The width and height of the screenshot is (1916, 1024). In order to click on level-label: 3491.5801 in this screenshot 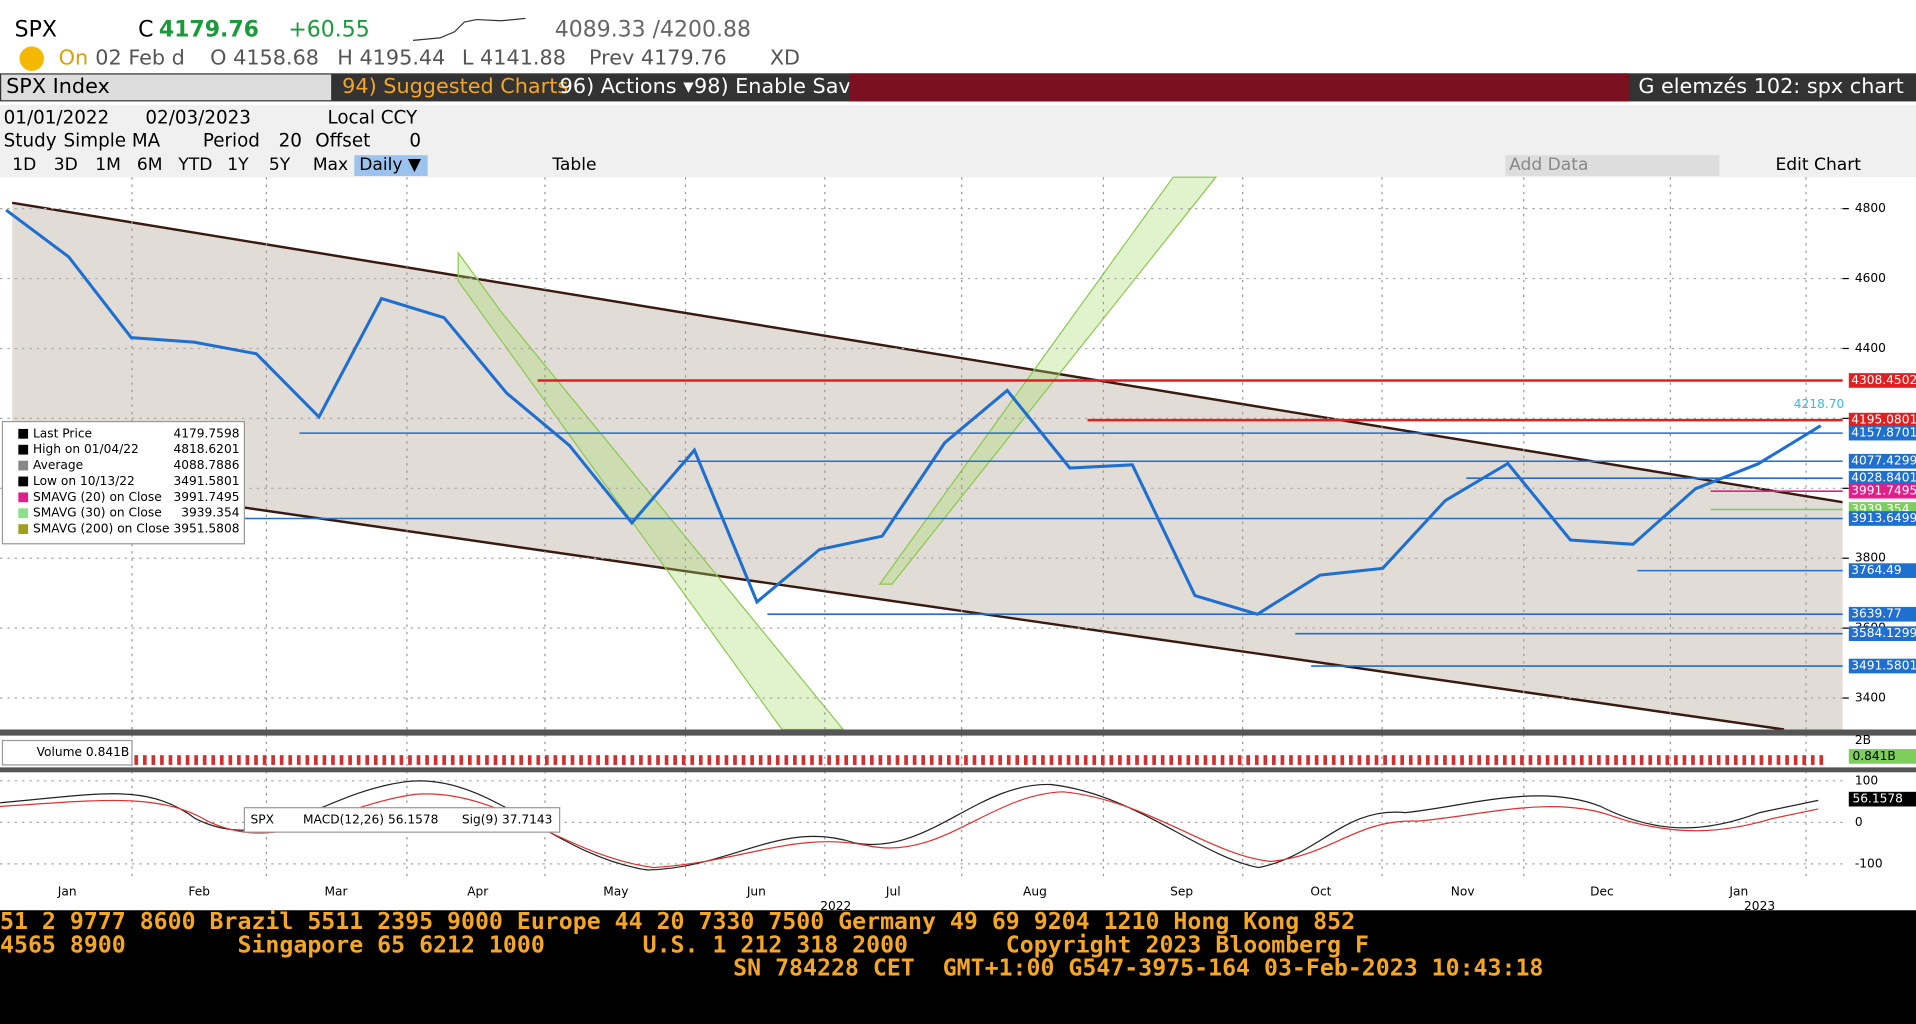, I will do `click(1883, 666)`.